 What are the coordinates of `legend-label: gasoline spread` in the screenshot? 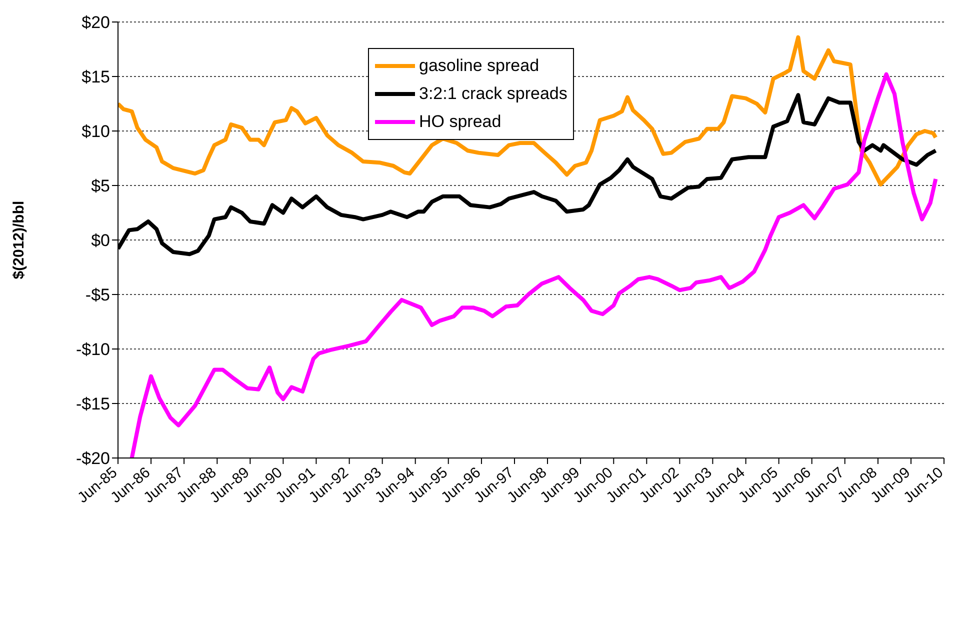 It's located at (479, 66).